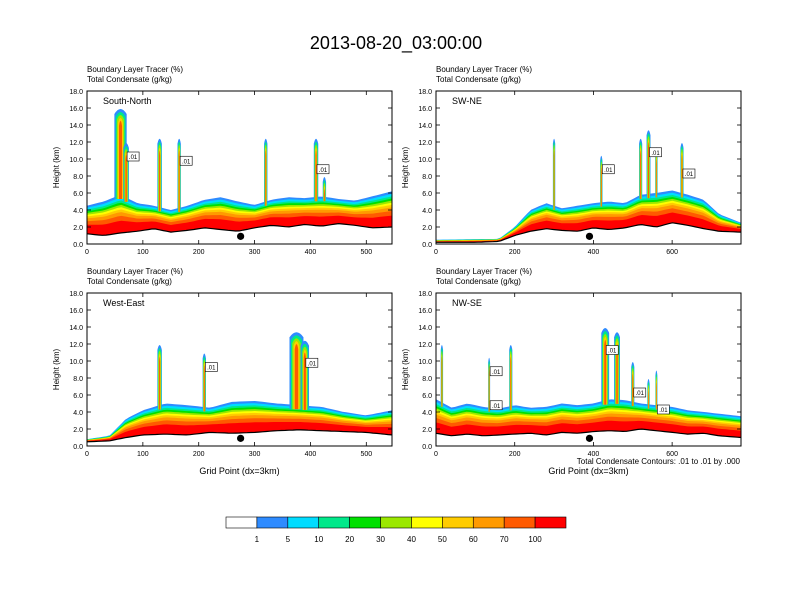 The image size is (792, 612). What do you see at coordinates (473, 539) in the screenshot?
I see `colorbar-label: 60` at bounding box center [473, 539].